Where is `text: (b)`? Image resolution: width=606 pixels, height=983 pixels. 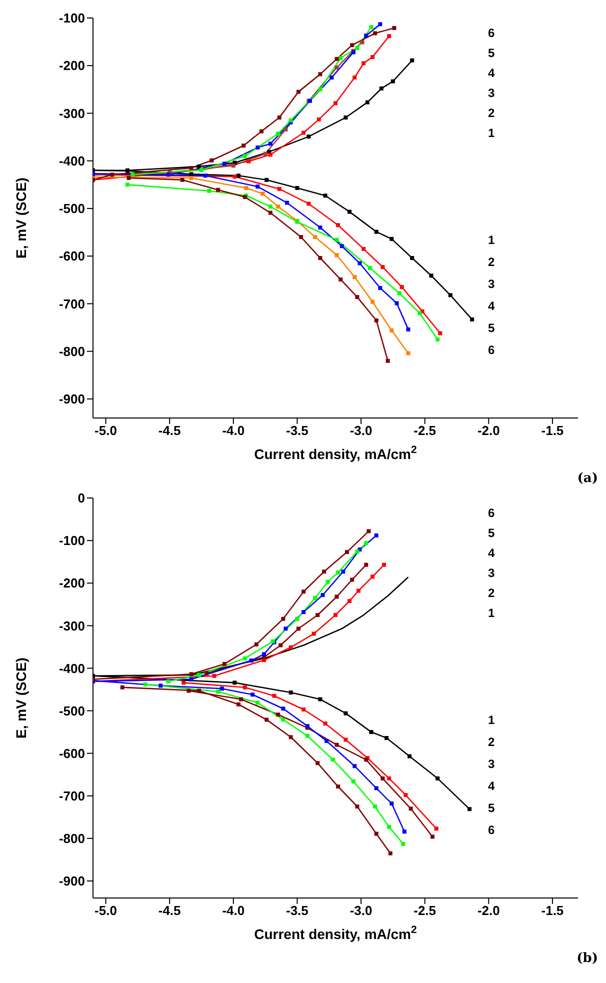
text: (b) is located at coordinates (587, 958).